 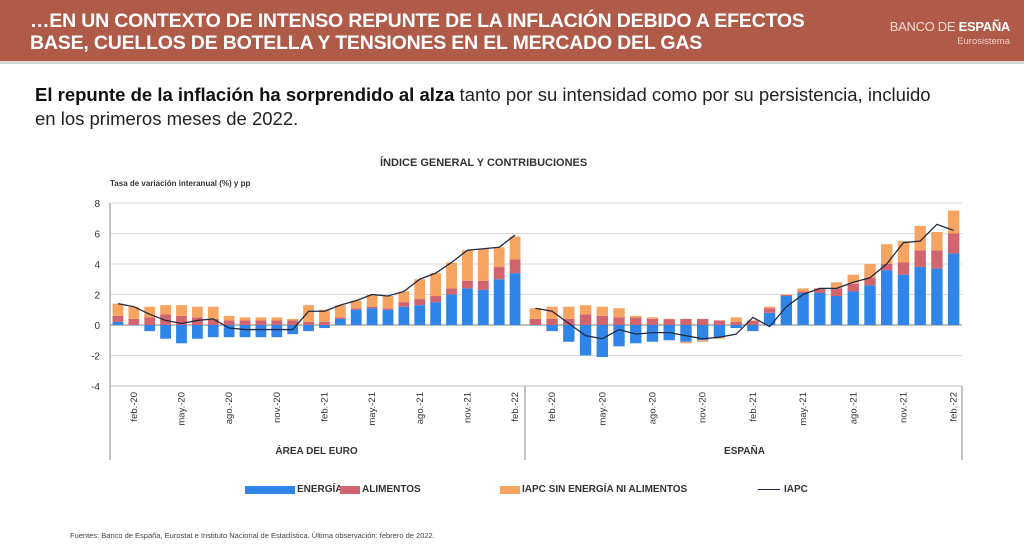 What do you see at coordinates (316, 282) in the screenshot?
I see `line-iapc` at bounding box center [316, 282].